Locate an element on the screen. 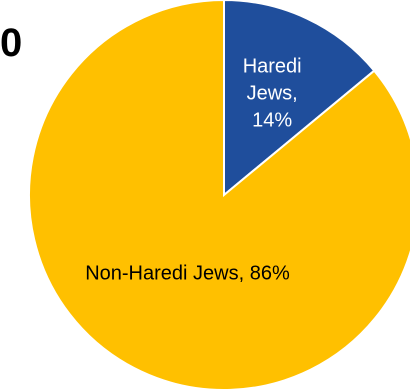  slice-label-line: Jews, is located at coordinates (272, 94).